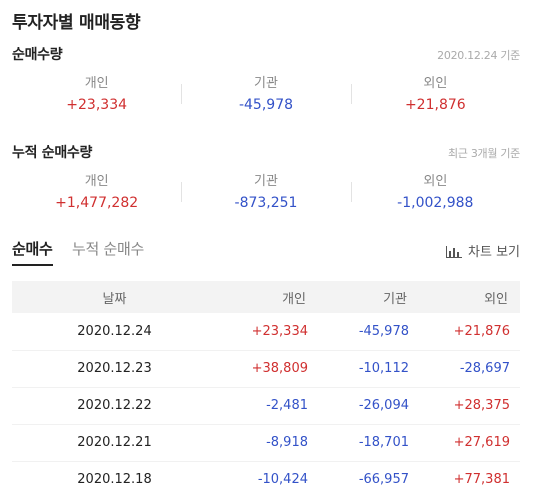 Image resolution: width=538 pixels, height=498 pixels. What do you see at coordinates (481, 331) in the screenshot?
I see `cell-foreign: +21,876` at bounding box center [481, 331].